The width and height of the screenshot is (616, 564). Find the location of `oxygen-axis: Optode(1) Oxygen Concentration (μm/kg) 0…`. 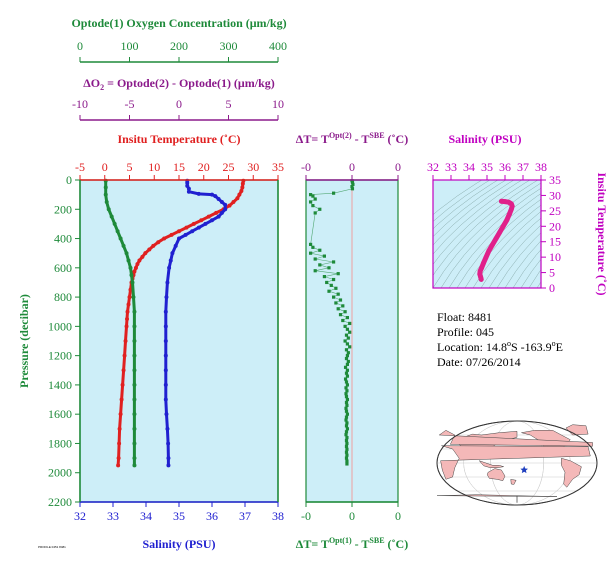

oxygen-axis: Optode(1) Oxygen Concentration (μm/kg) 0… is located at coordinates (179, 39).